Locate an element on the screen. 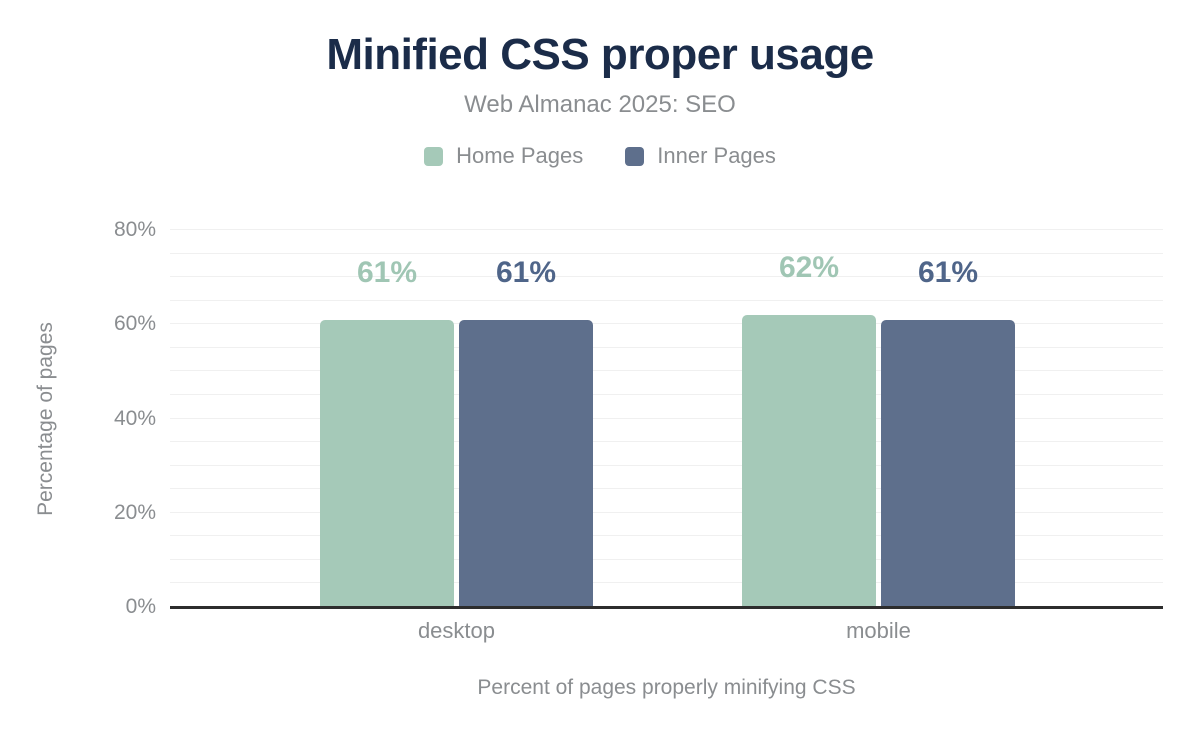 The height and width of the screenshot is (742, 1200). bar-desktop-inner-pages is located at coordinates (525, 463).